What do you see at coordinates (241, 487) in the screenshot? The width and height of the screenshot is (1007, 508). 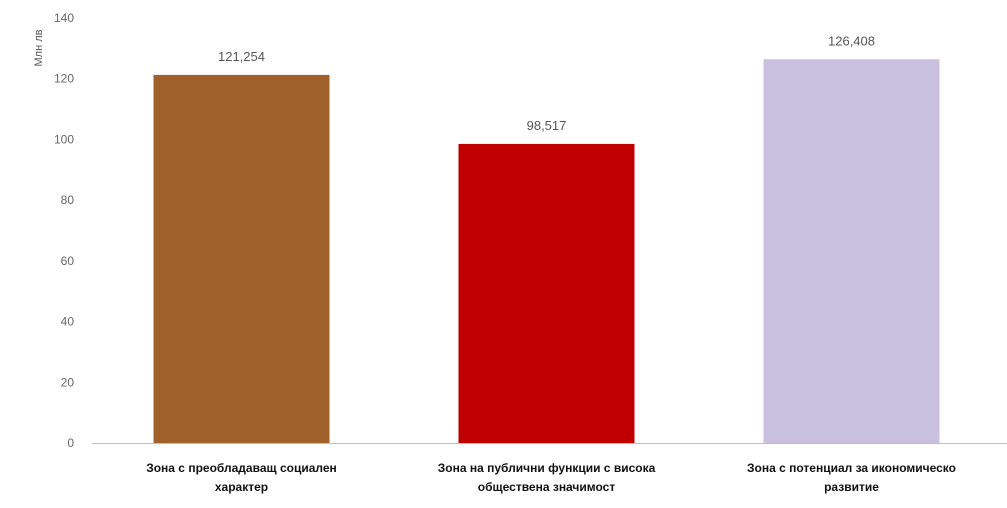 I see `category-label: характер` at bounding box center [241, 487].